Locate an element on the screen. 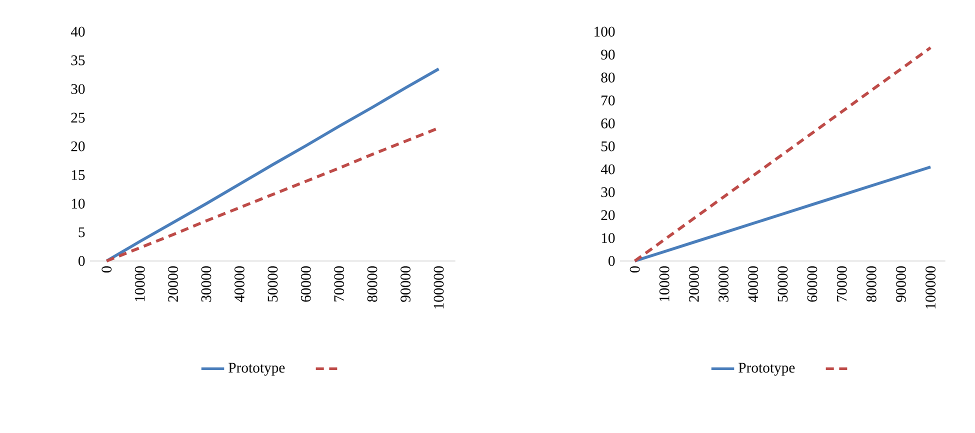 Image resolution: width=975 pixels, height=433 pixels. y-tick-label: 70 is located at coordinates (608, 101).